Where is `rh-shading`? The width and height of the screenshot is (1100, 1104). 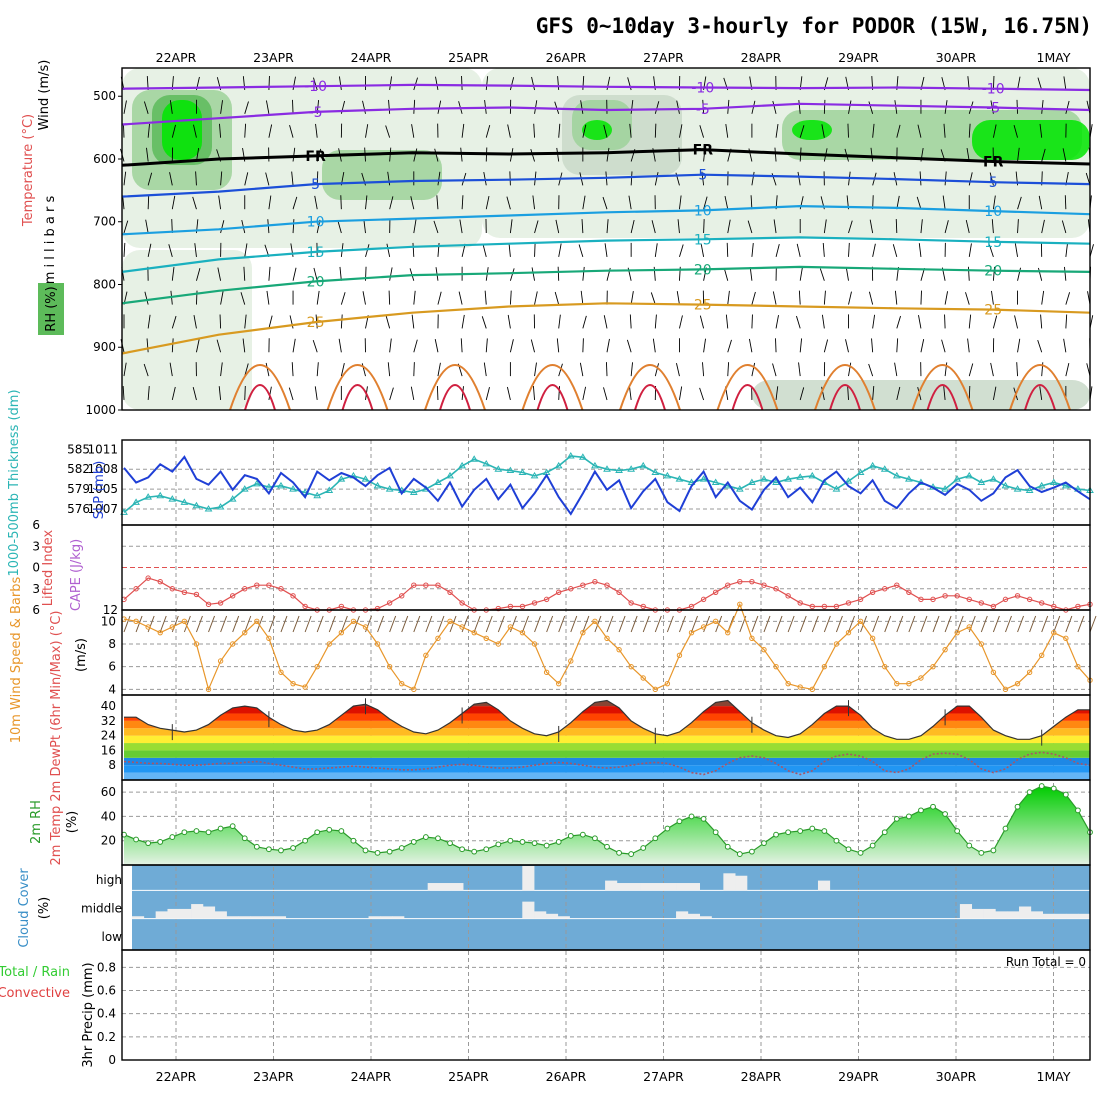 rh-shading is located at coordinates (597, 130).